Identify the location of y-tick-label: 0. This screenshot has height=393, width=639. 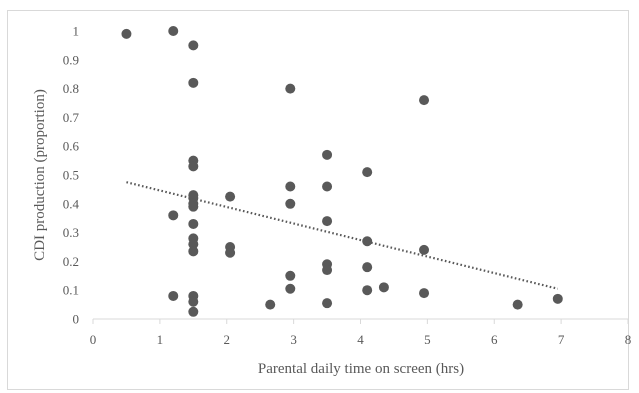
(76, 319).